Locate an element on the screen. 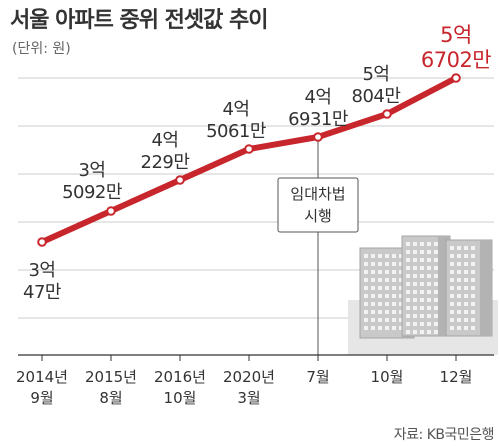 This screenshot has width=500, height=446. x-tick-label-5-0: 10월 is located at coordinates (387, 377).